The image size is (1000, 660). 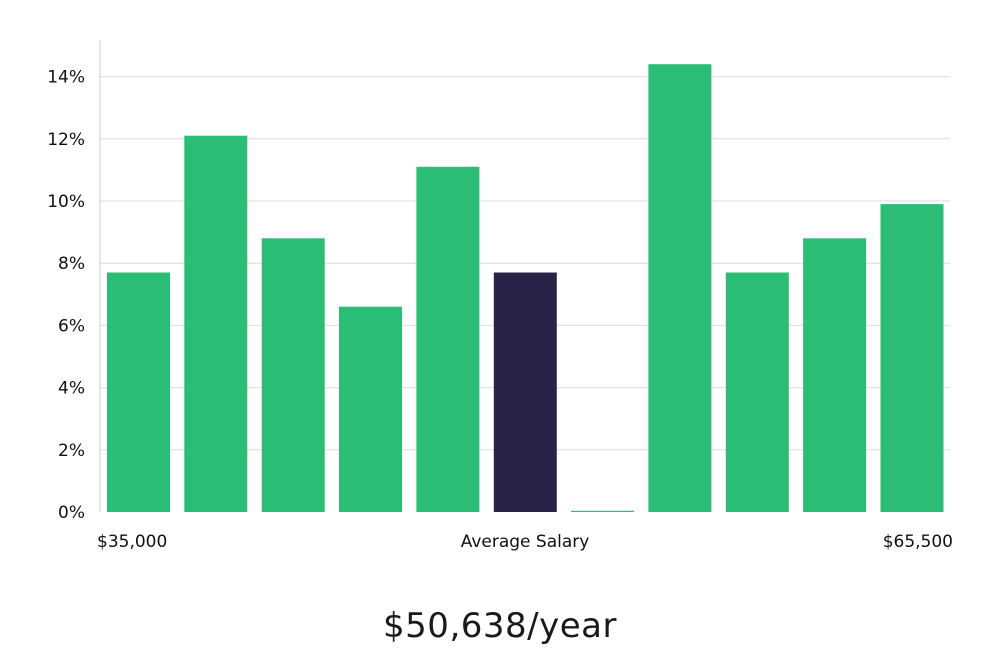 I want to click on y-tick-label: 12%, so click(x=66, y=140).